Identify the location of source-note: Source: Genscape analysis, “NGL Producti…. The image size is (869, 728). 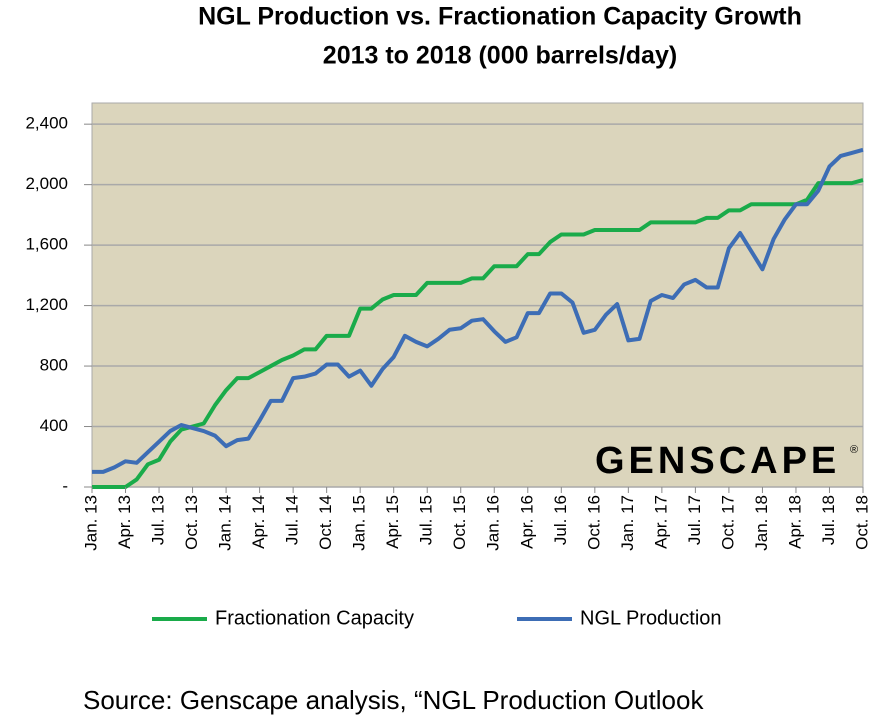
(393, 700).